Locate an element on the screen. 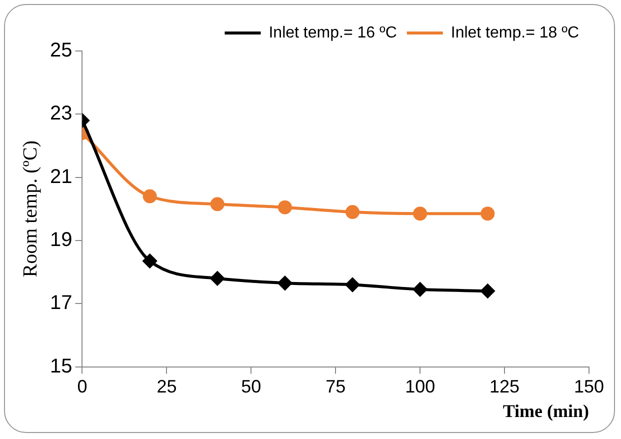 The width and height of the screenshot is (621, 439). y-tick-label: 21 is located at coordinates (61, 177).